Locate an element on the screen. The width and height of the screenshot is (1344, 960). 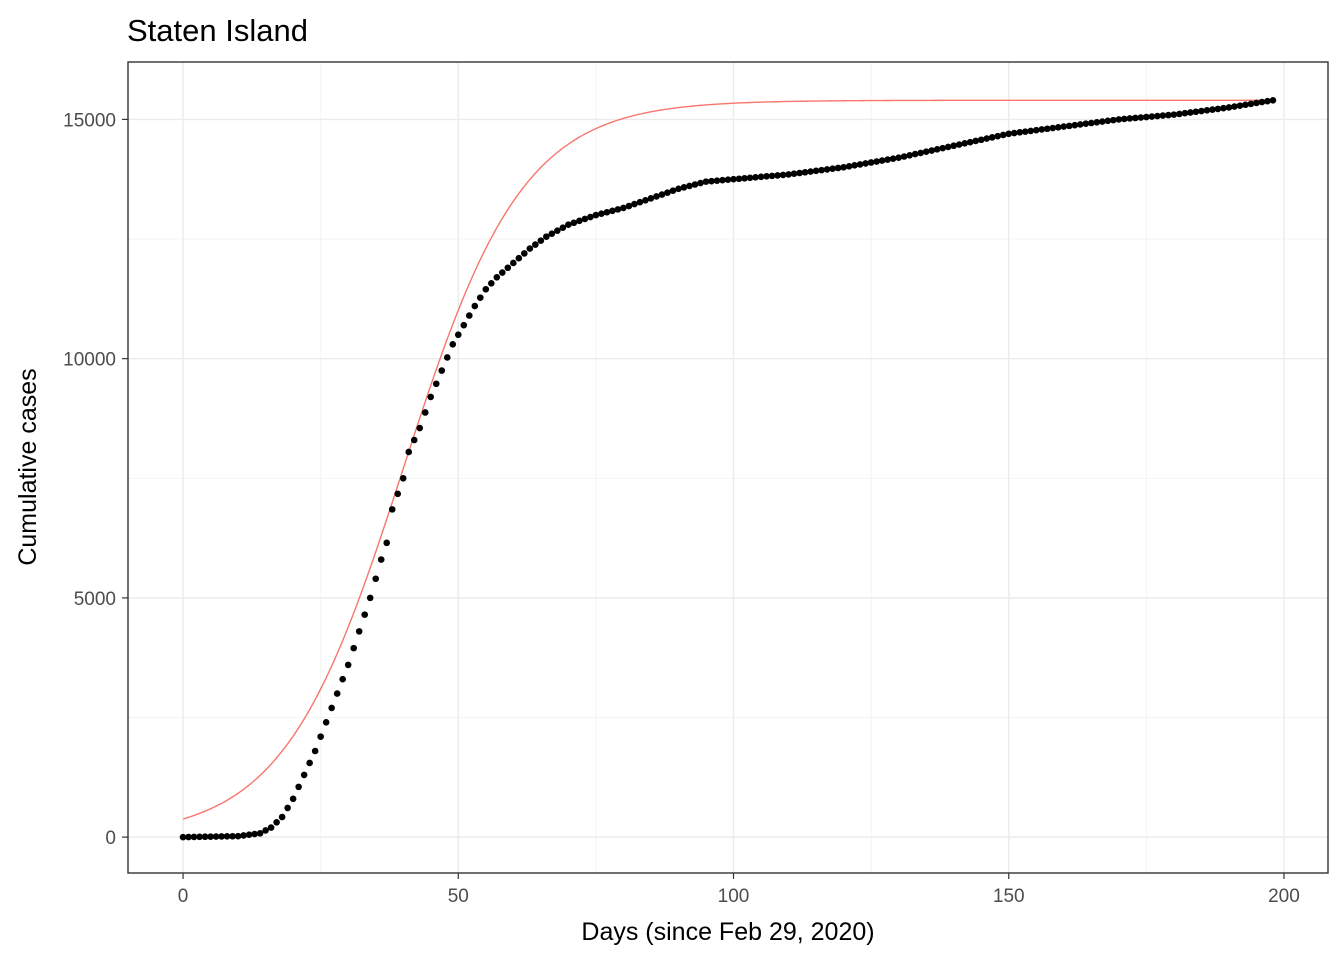
chart-title: Staten Island is located at coordinates (217, 30).